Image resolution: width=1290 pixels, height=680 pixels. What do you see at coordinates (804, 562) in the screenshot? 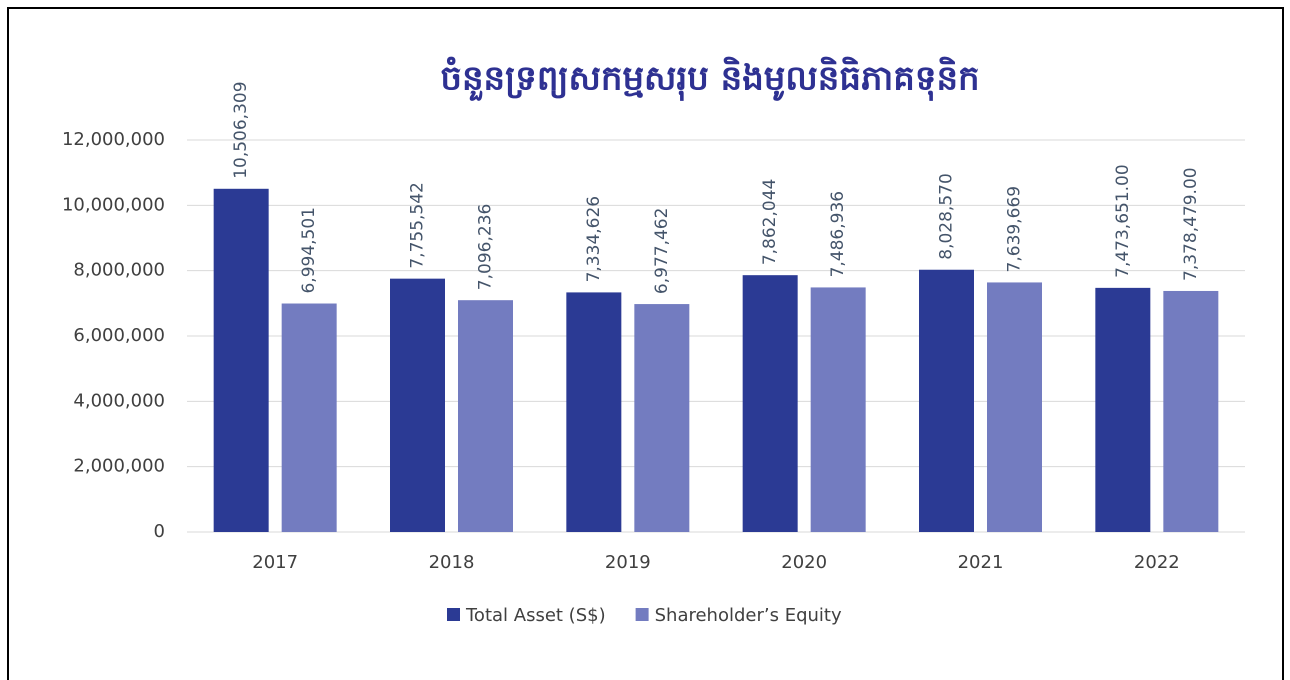
I see `x-tick-label: 2020` at bounding box center [804, 562].